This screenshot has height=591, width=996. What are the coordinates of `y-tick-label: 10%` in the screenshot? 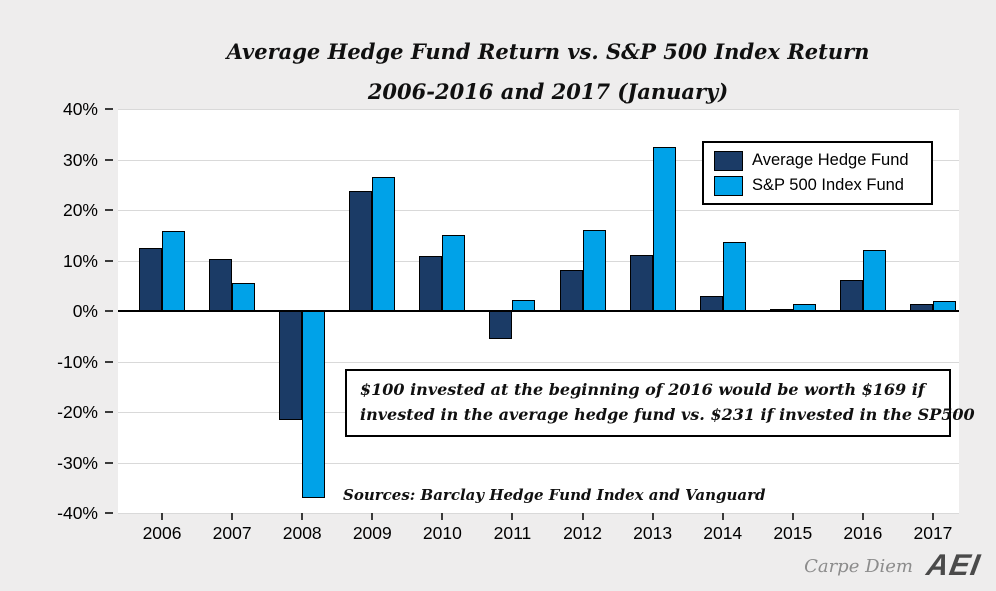 It's located at (80, 260).